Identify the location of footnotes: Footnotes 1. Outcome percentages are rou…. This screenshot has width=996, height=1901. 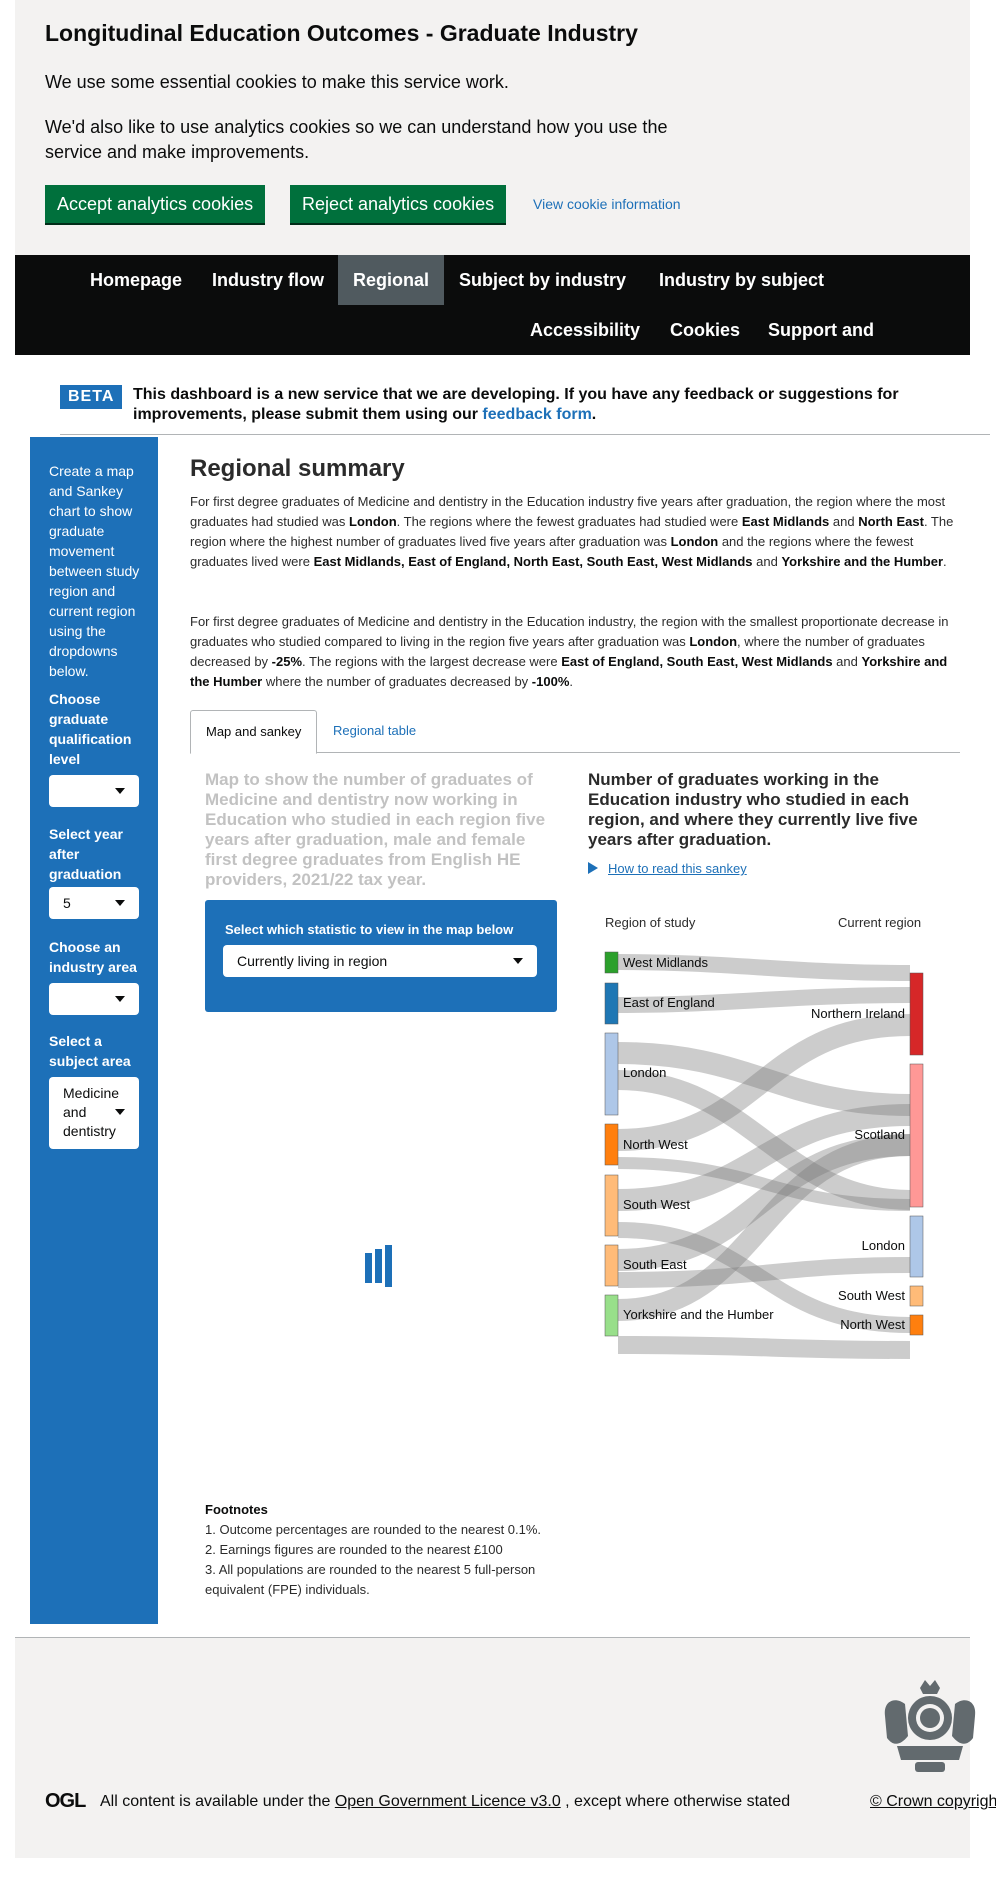
(395, 1550).